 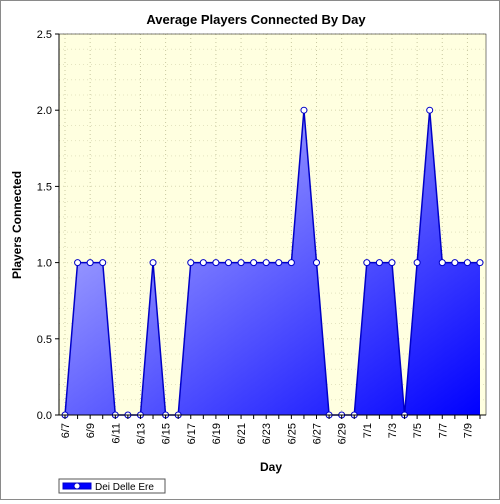 What do you see at coordinates (167, 433) in the screenshot?
I see `x-tick-label: 6/15` at bounding box center [167, 433].